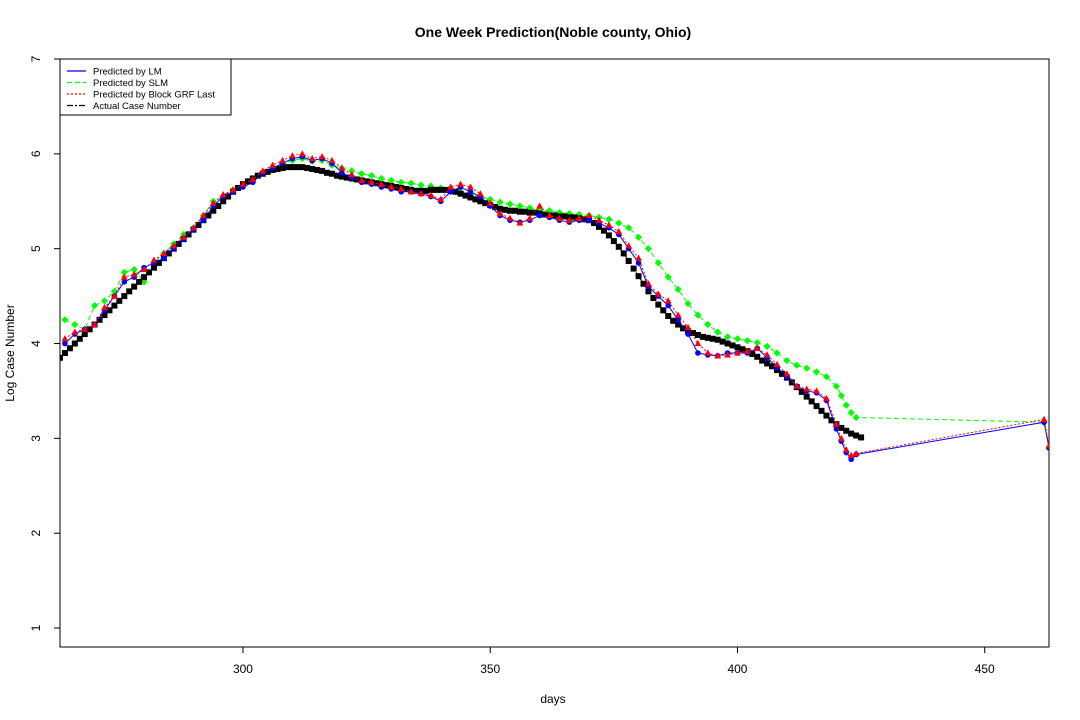  What do you see at coordinates (36, 533) in the screenshot?
I see `y-tick-label: 2` at bounding box center [36, 533].